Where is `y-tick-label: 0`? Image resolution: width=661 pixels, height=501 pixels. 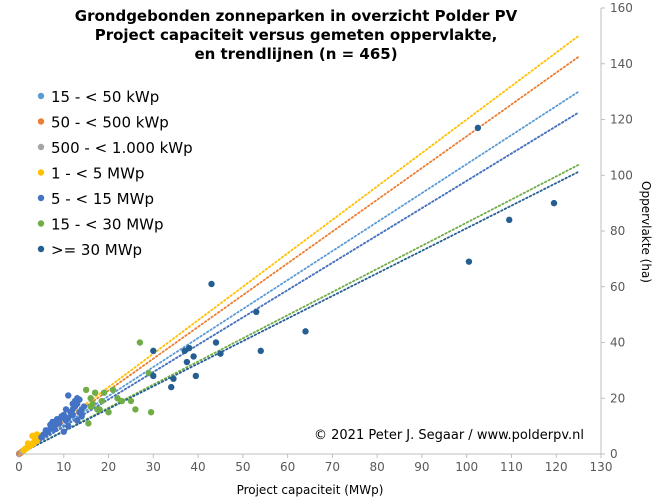
y-tick-label: 0 is located at coordinates (614, 454).